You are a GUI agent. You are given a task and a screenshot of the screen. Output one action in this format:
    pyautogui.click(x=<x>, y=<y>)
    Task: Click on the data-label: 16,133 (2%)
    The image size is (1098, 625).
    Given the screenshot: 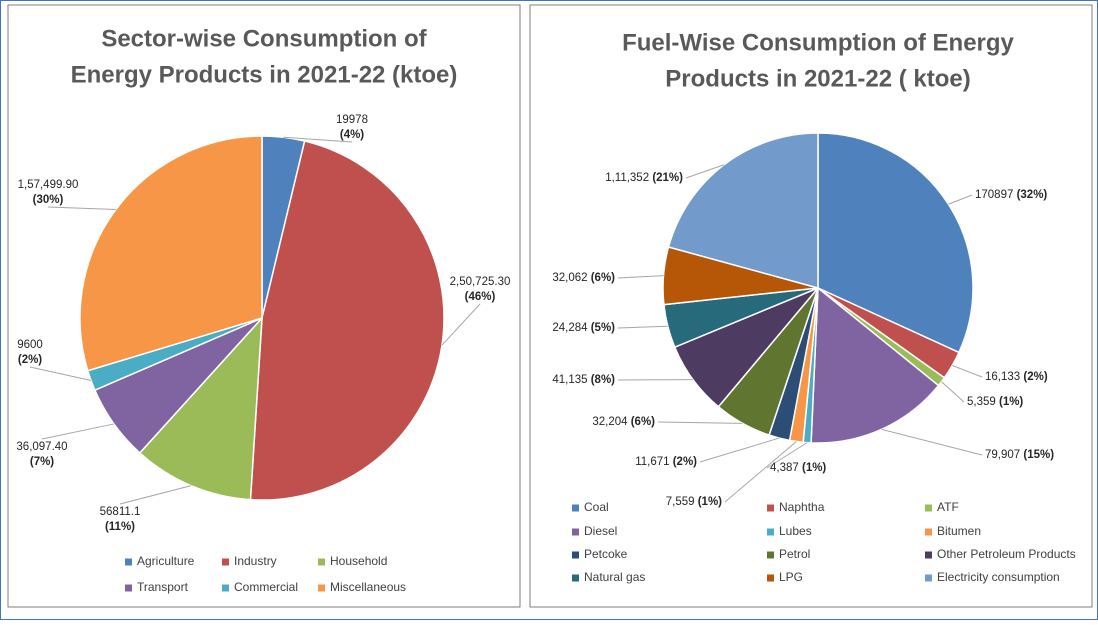 What is the action you would take?
    pyautogui.click(x=1016, y=377)
    